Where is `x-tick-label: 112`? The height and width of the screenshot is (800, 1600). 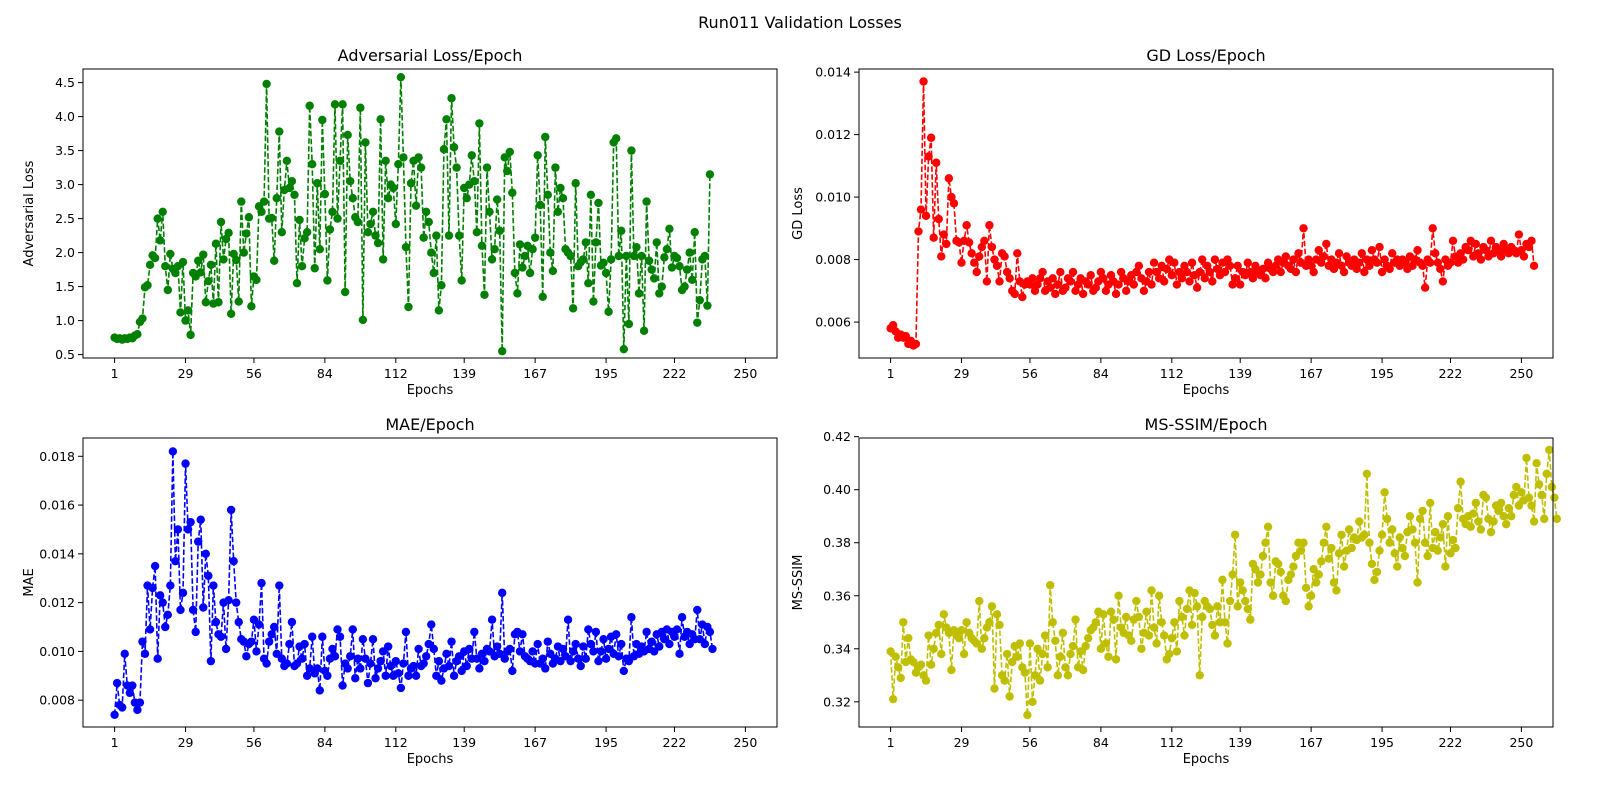 x-tick-label: 112 is located at coordinates (396, 373).